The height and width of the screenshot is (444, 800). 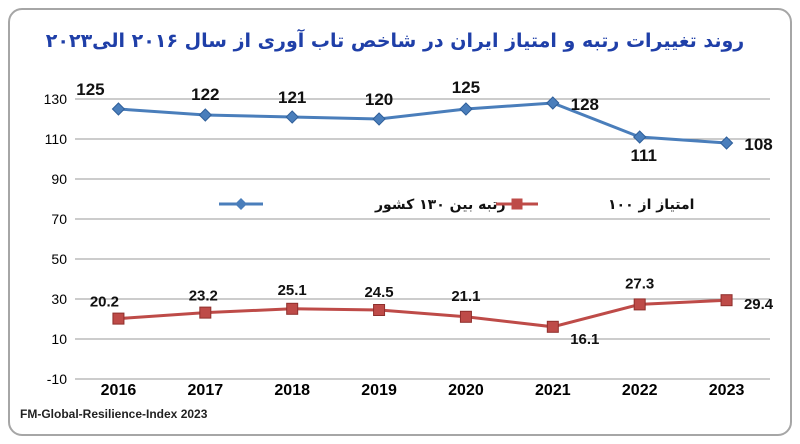 What do you see at coordinates (585, 104) in the screenshot?
I see `data-label: 128` at bounding box center [585, 104].